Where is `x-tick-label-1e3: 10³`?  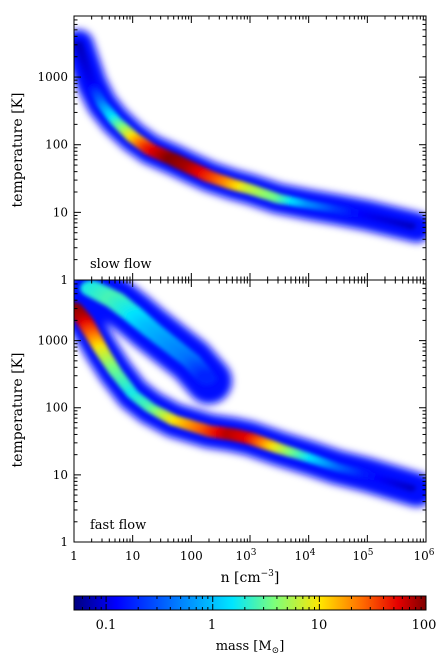
x-tick-label-1e3: 10³ is located at coordinates (245, 555).